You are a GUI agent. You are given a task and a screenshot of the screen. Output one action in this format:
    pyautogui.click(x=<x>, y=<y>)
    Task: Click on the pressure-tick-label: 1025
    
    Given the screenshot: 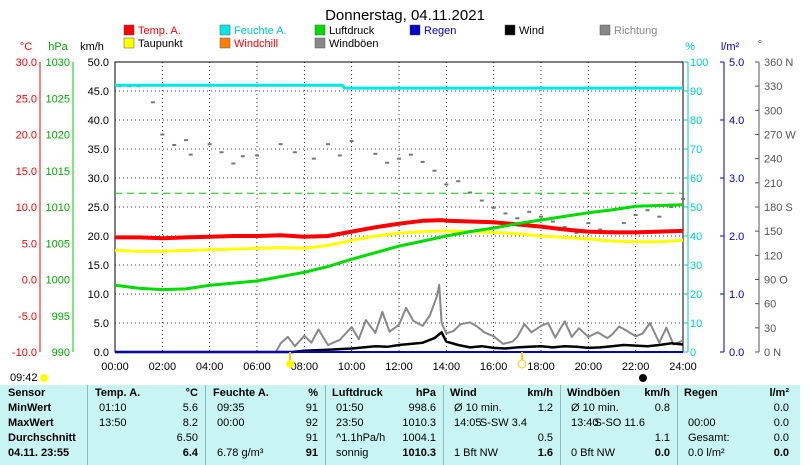 What is the action you would take?
    pyautogui.click(x=58, y=99)
    